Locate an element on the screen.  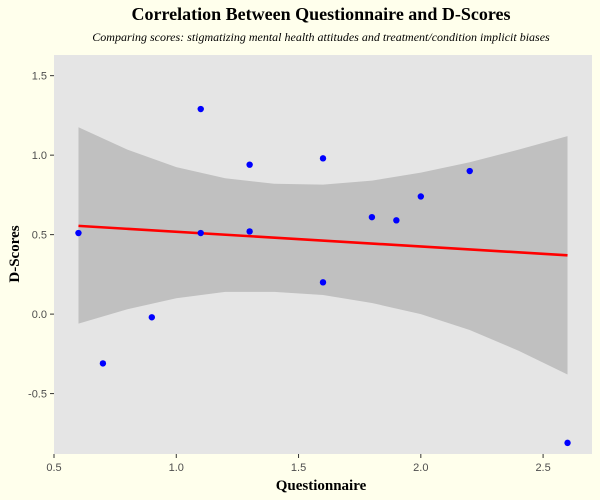
x-tick-label: 0.5 is located at coordinates (53, 468).